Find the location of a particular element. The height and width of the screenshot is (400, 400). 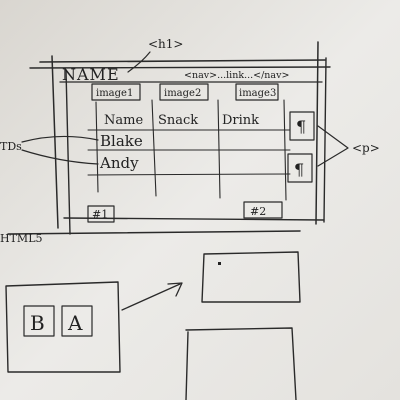

mockup-left-window: B A is located at coordinates (63, 327).